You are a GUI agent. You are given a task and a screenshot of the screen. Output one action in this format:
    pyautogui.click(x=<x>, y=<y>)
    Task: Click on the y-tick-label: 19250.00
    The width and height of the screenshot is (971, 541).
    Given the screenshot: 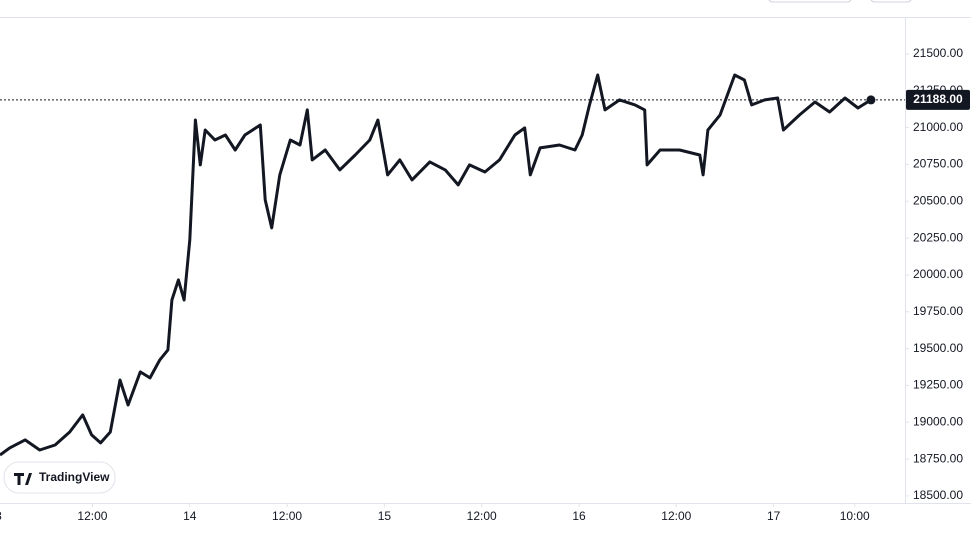 What is the action you would take?
    pyautogui.click(x=938, y=385)
    